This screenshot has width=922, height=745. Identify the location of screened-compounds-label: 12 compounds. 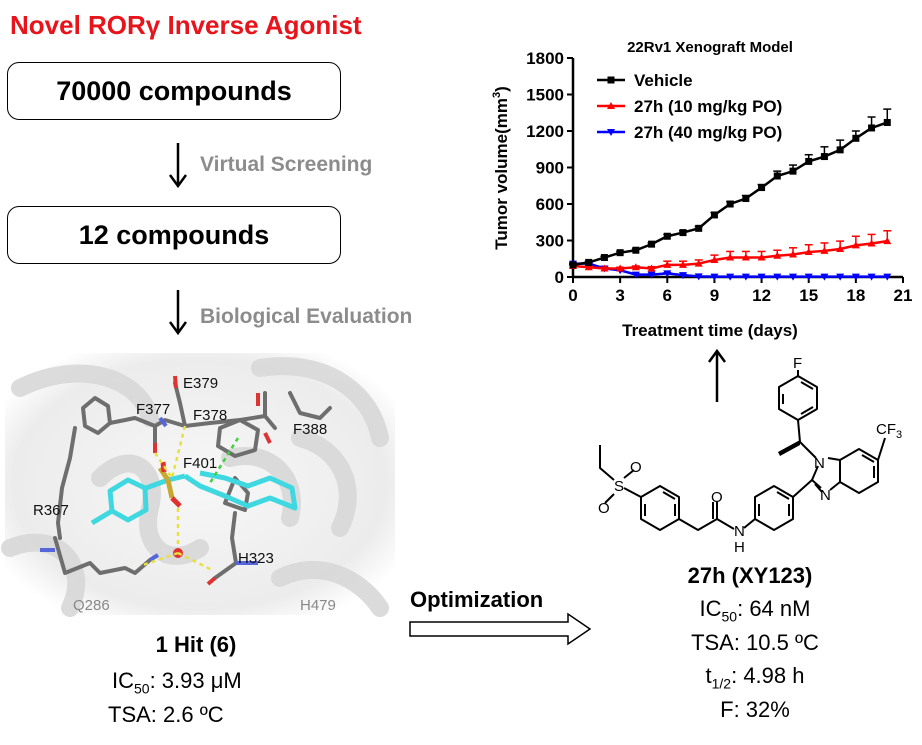
(174, 234).